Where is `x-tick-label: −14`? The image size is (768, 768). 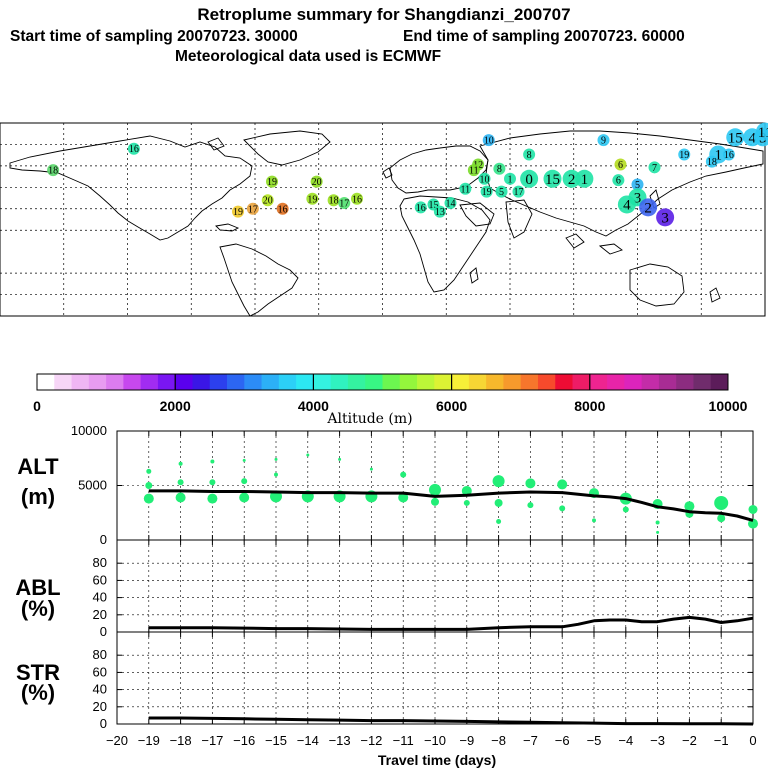
x-tick-label: −14 is located at coordinates (308, 740).